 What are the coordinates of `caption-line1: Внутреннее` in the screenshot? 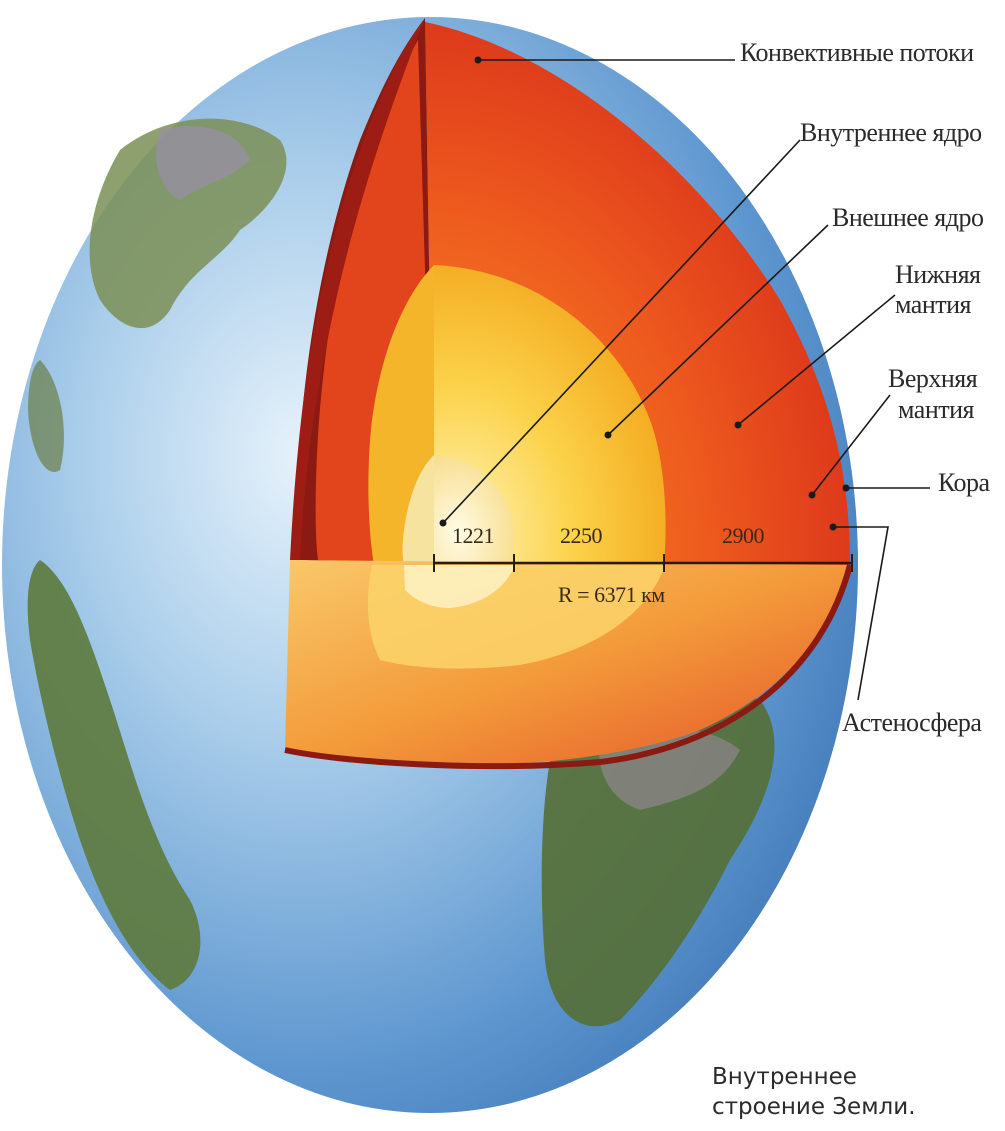 It's located at (784, 1077).